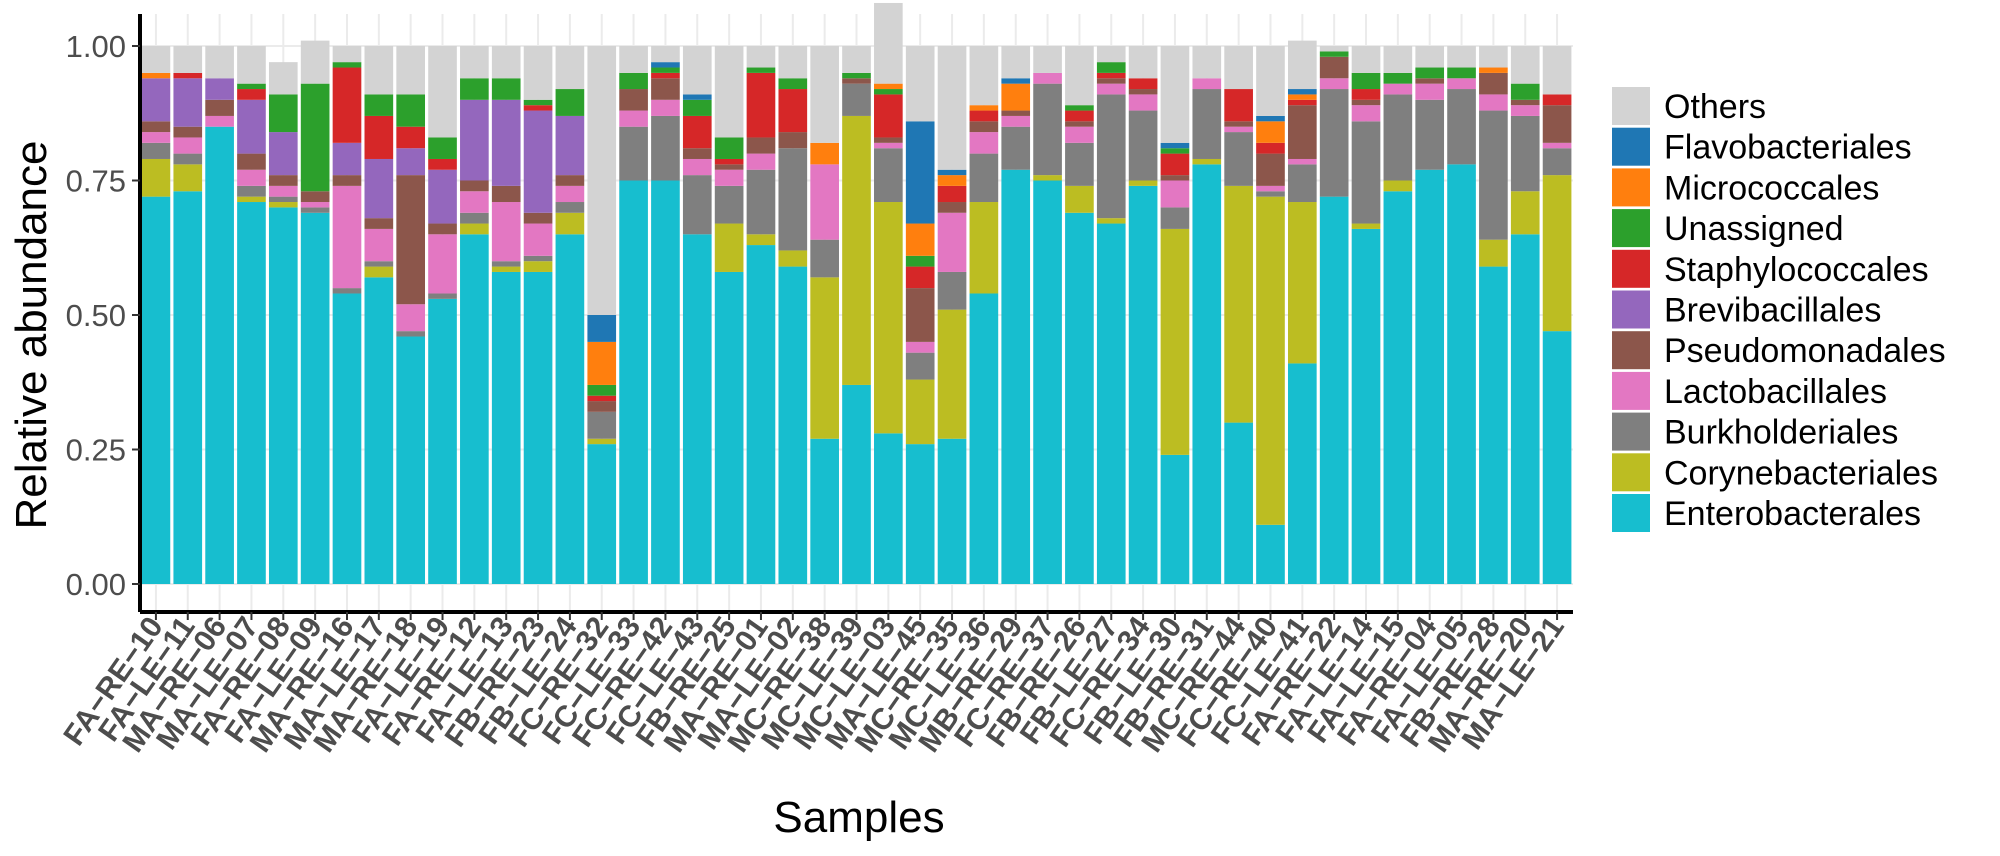 Image resolution: width=2000 pixels, height=856 pixels. I want to click on legend-label: Others, so click(1715, 107).